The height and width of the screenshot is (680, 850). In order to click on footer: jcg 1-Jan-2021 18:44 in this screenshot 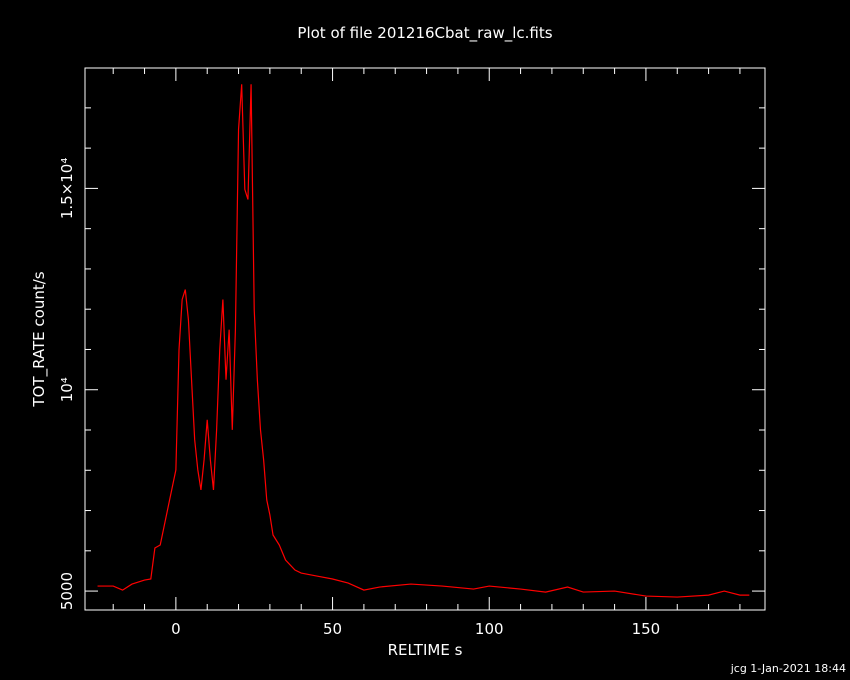, I will do `click(788, 668)`.